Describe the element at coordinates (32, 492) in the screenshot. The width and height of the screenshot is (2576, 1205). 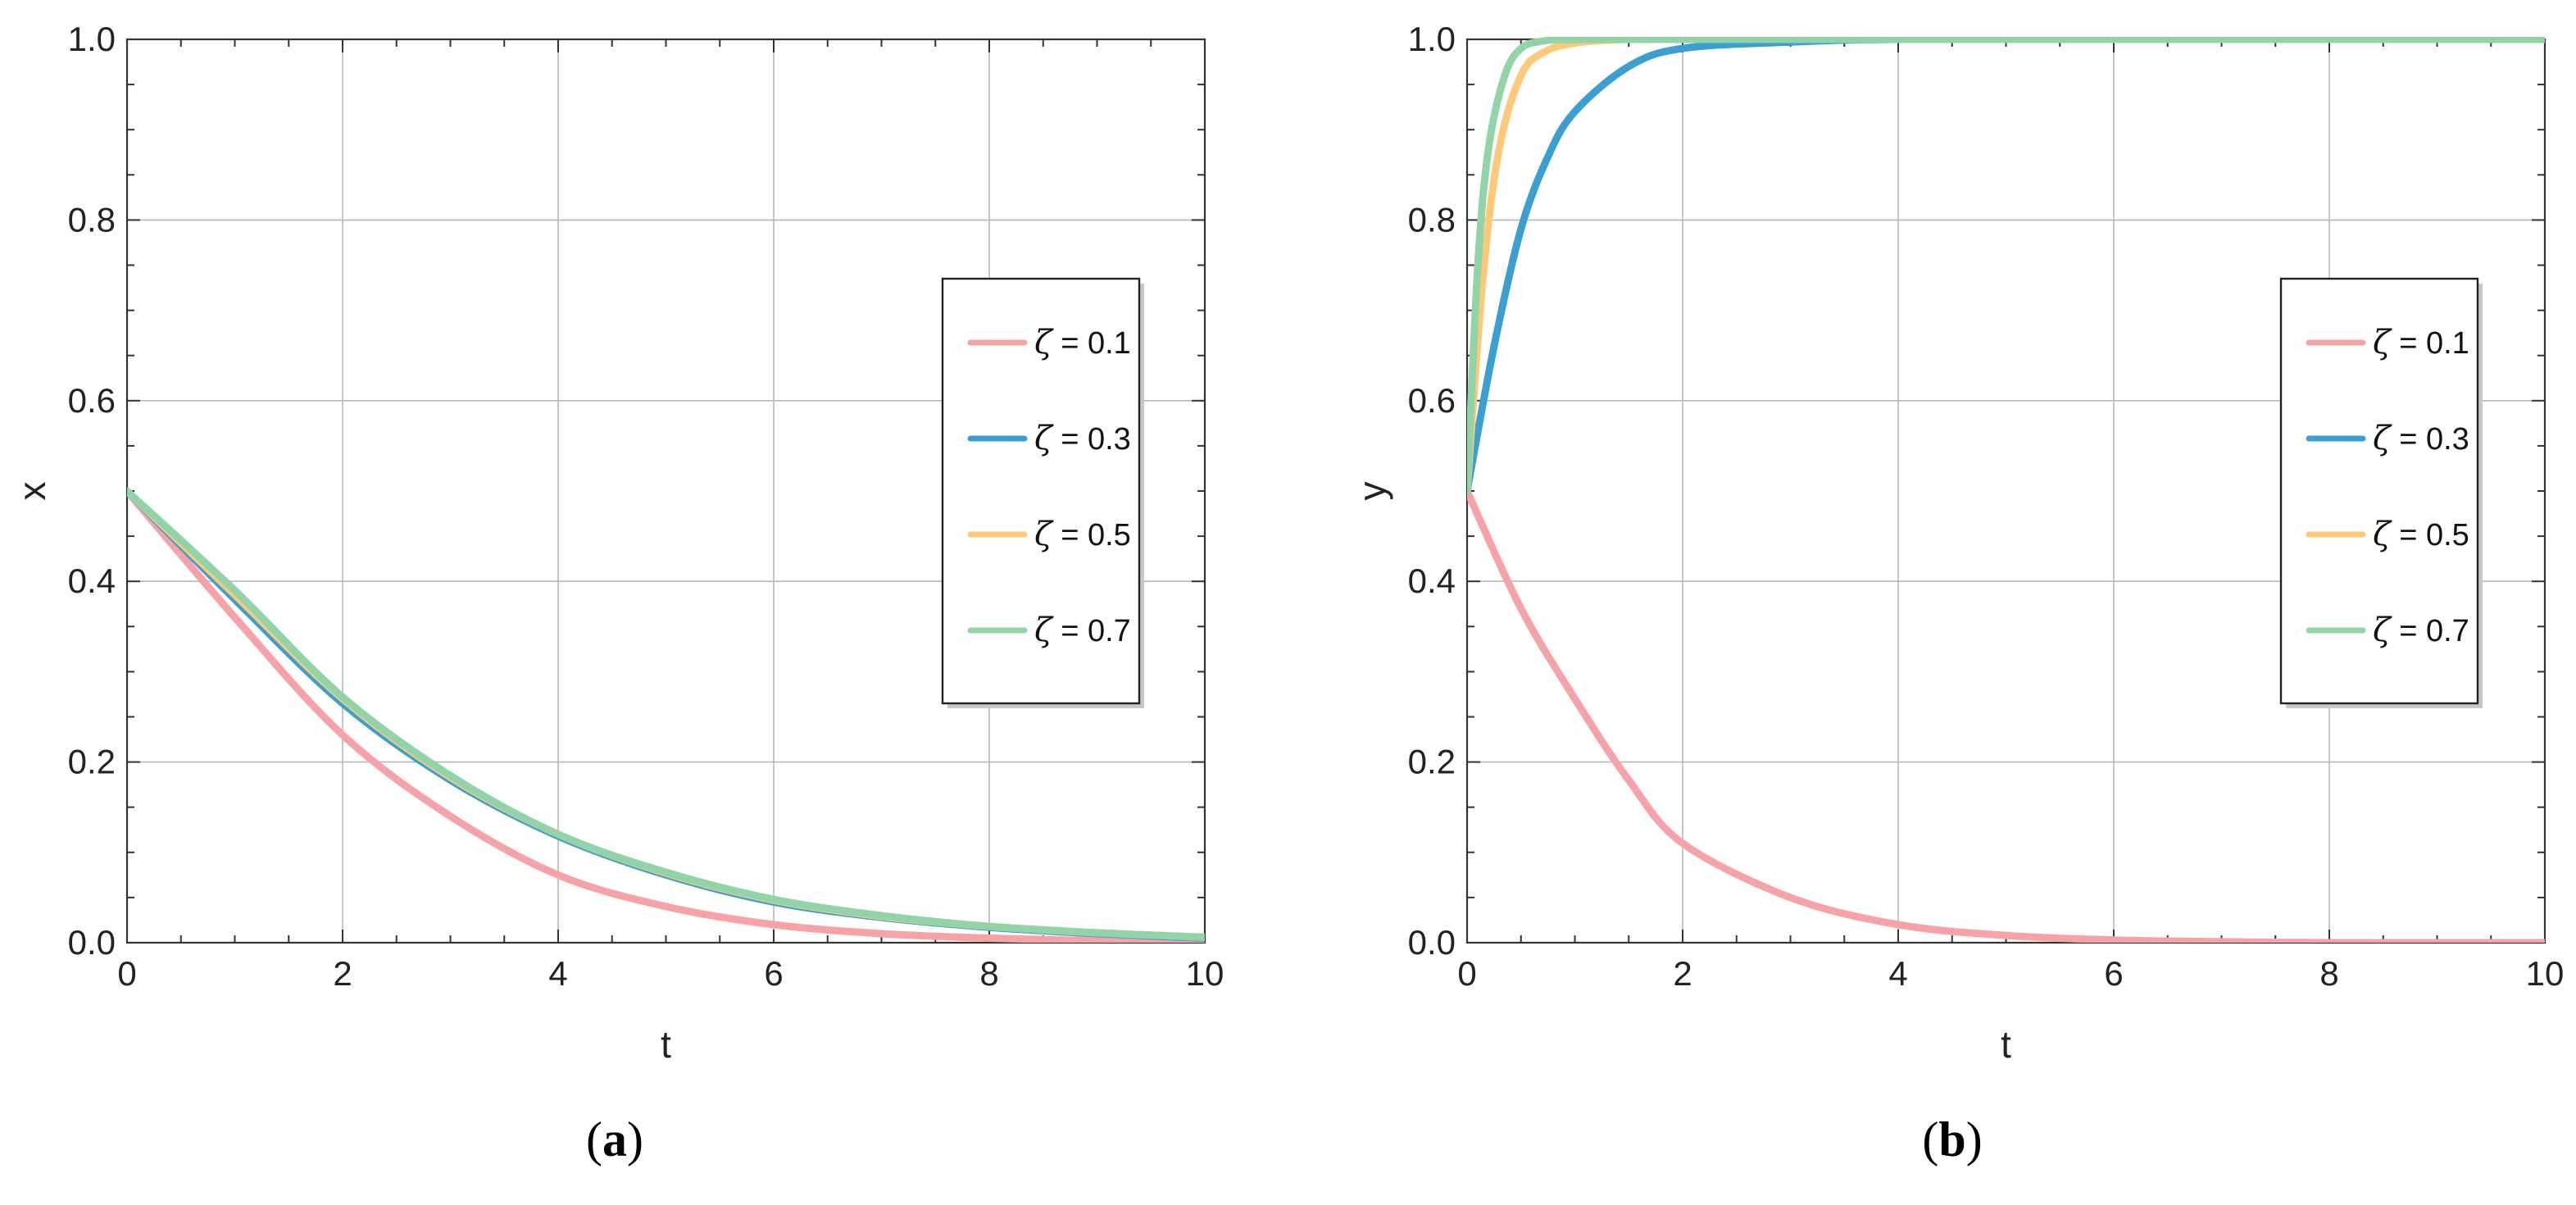
I see `y-axis-label: x` at that location.